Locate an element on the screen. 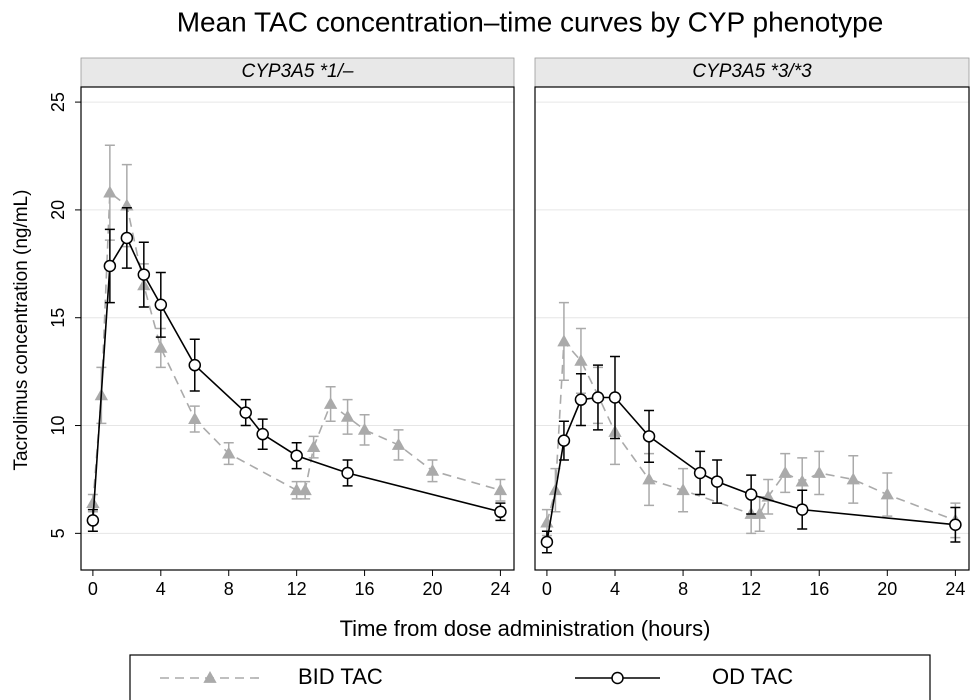  legend-label: OD TAC is located at coordinates (752, 676).